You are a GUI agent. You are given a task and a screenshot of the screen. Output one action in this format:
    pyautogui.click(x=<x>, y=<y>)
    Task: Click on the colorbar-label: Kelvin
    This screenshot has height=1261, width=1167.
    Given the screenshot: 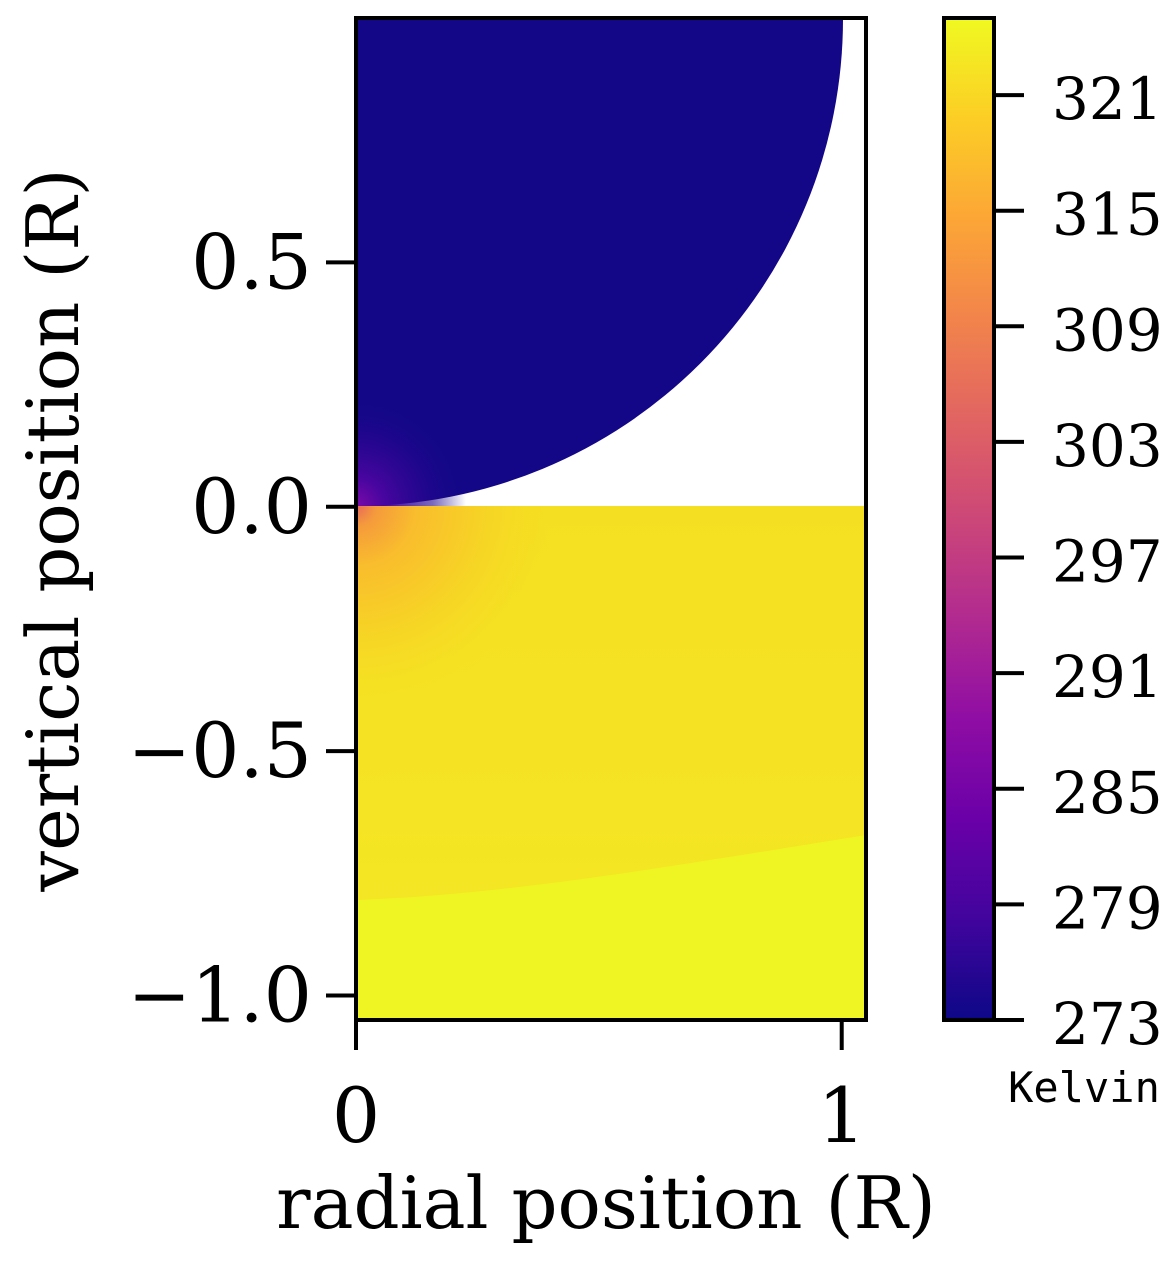 What is the action you would take?
    pyautogui.click(x=1084, y=1087)
    